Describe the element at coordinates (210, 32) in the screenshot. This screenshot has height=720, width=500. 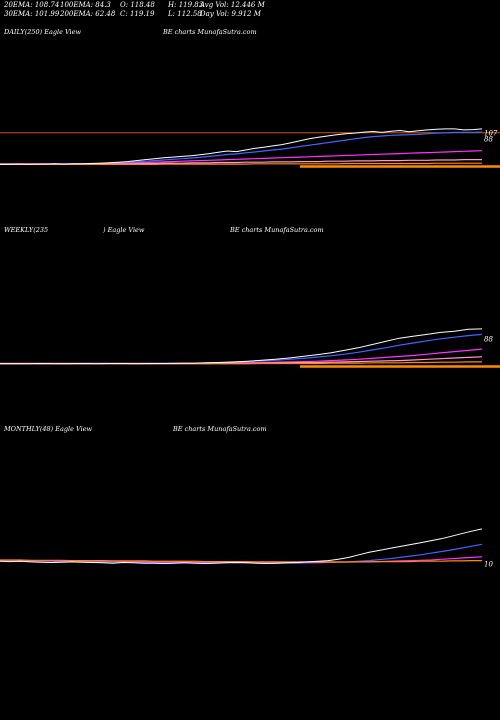
I see `daily-watermark: BE charts MunafaSutra.com` at that location.